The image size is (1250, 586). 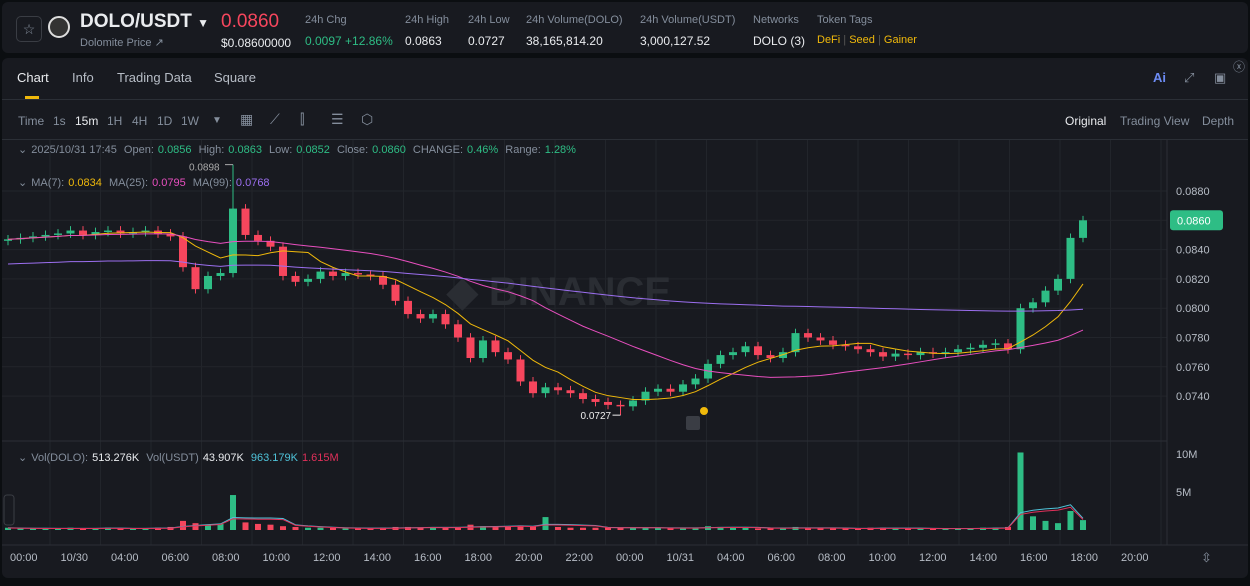 I want to click on high-value: 0.0863, so click(x=245, y=150).